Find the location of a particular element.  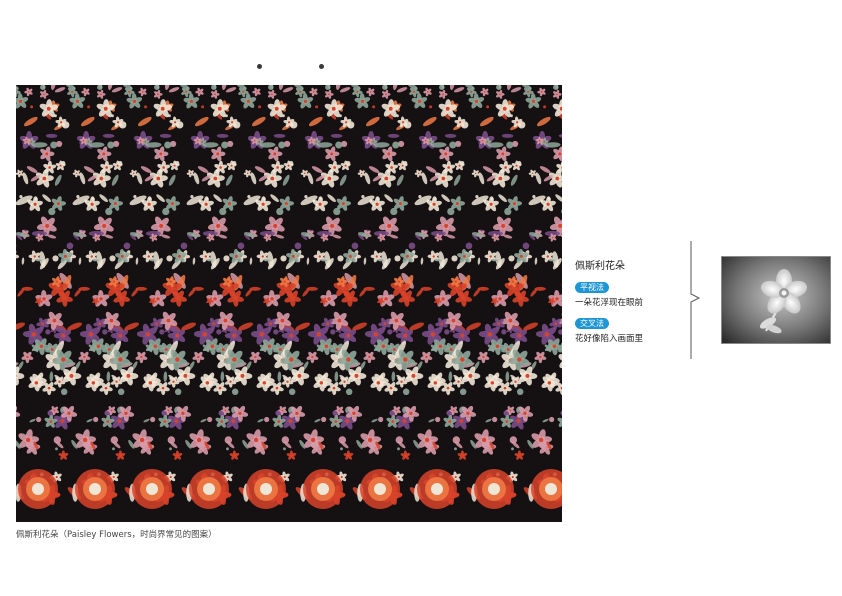

method-desc-cross: 花好像陷入画面里 is located at coordinates (609, 339).